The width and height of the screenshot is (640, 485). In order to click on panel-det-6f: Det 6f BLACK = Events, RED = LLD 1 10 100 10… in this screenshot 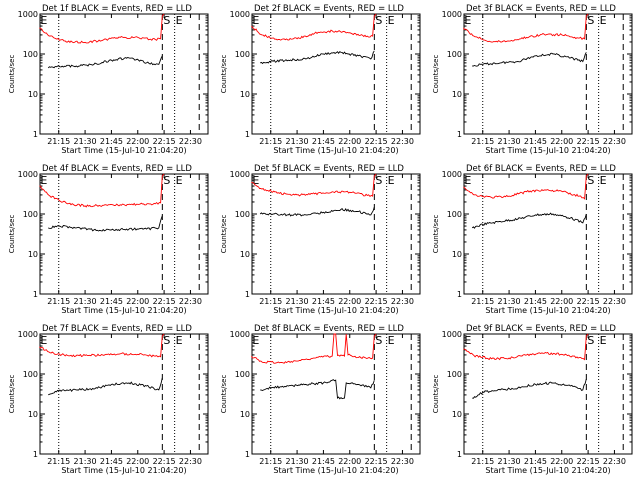, I will do `click(532, 239)`.